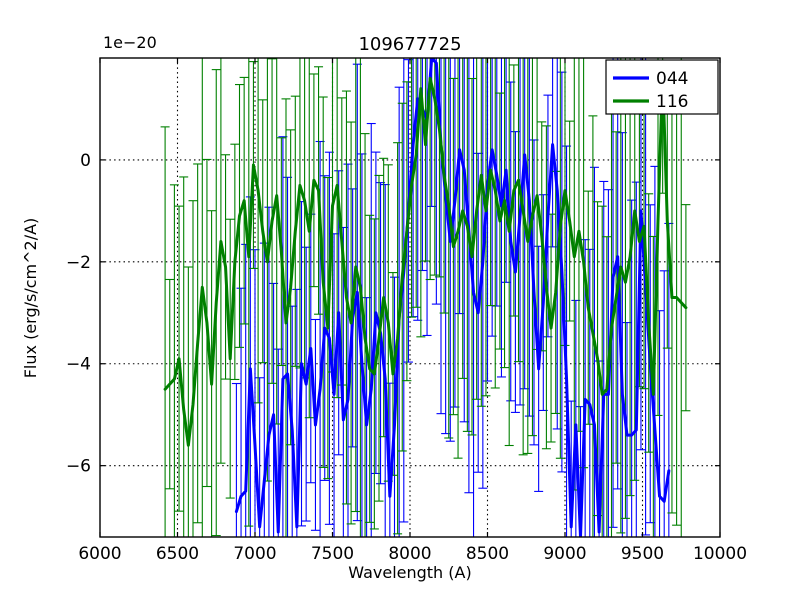  What do you see at coordinates (99, 554) in the screenshot?
I see `x-tick-label: 6000` at bounding box center [99, 554].